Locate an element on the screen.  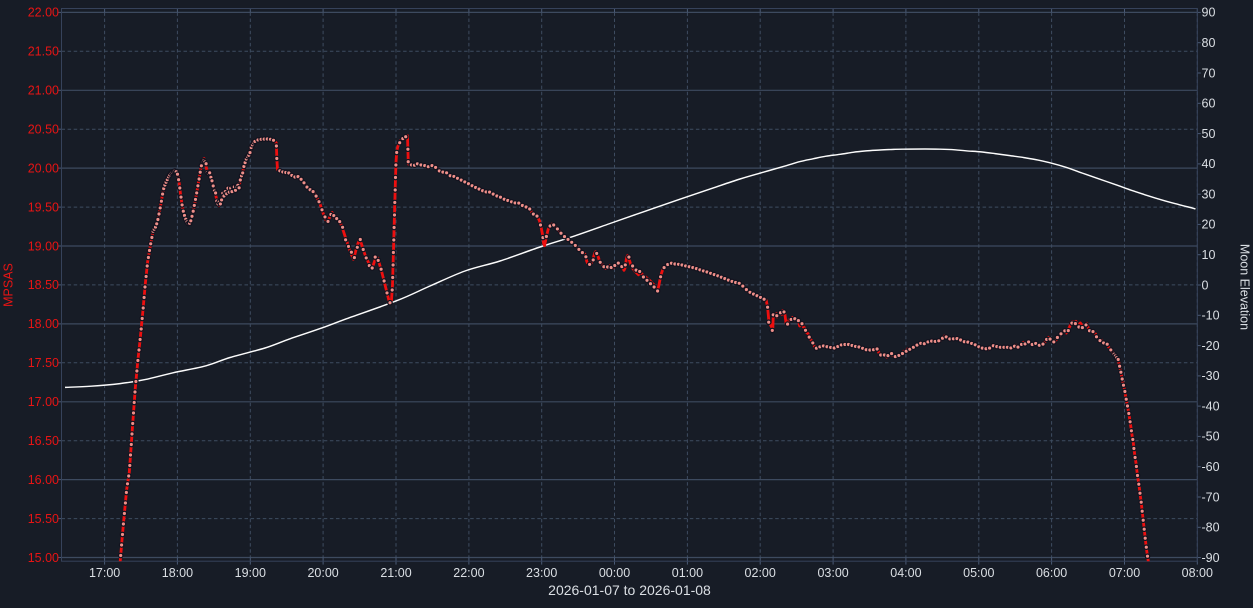
svg-text: 60 is located at coordinates (1209, 104).